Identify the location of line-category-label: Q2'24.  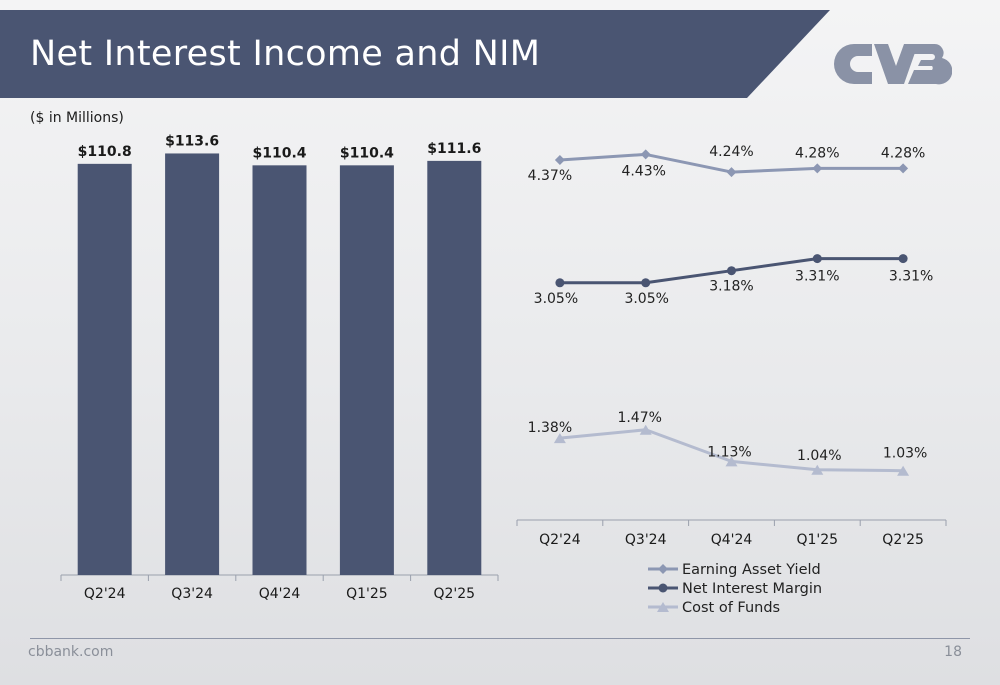
(560, 540).